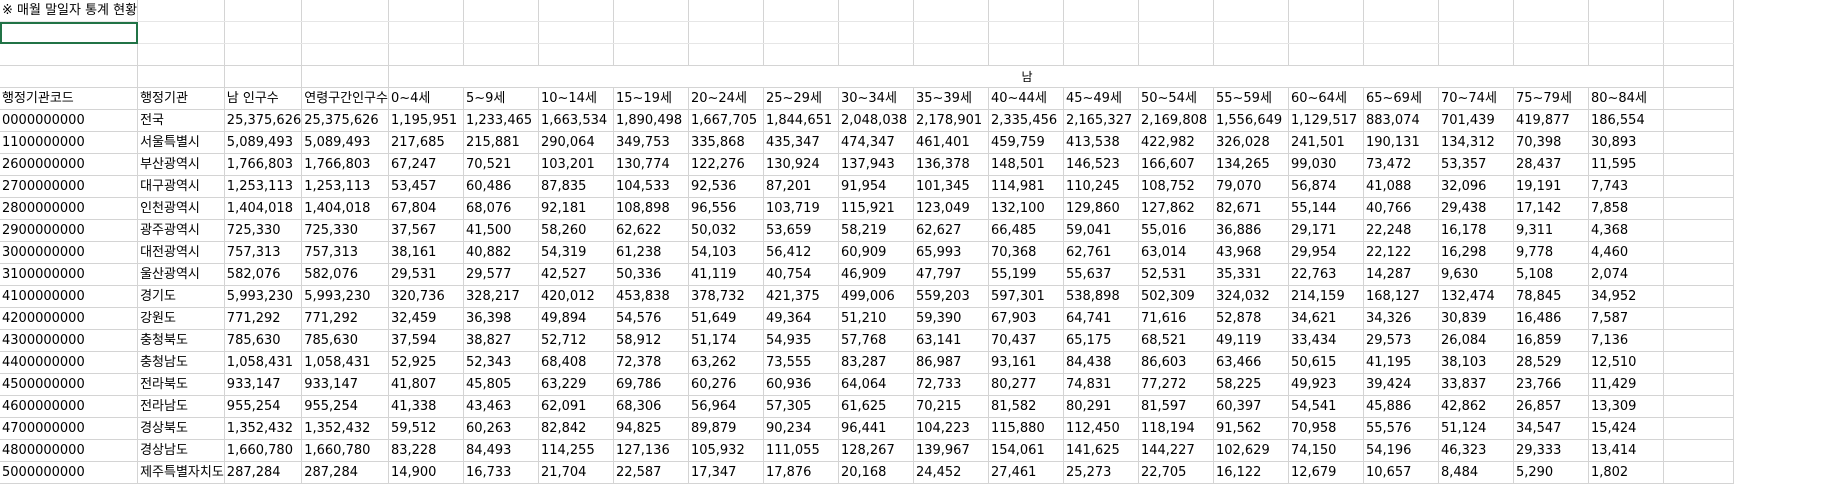 The width and height of the screenshot is (1839, 484). Describe the element at coordinates (1101, 296) in the screenshot. I see `value-cell: 538,898` at that location.